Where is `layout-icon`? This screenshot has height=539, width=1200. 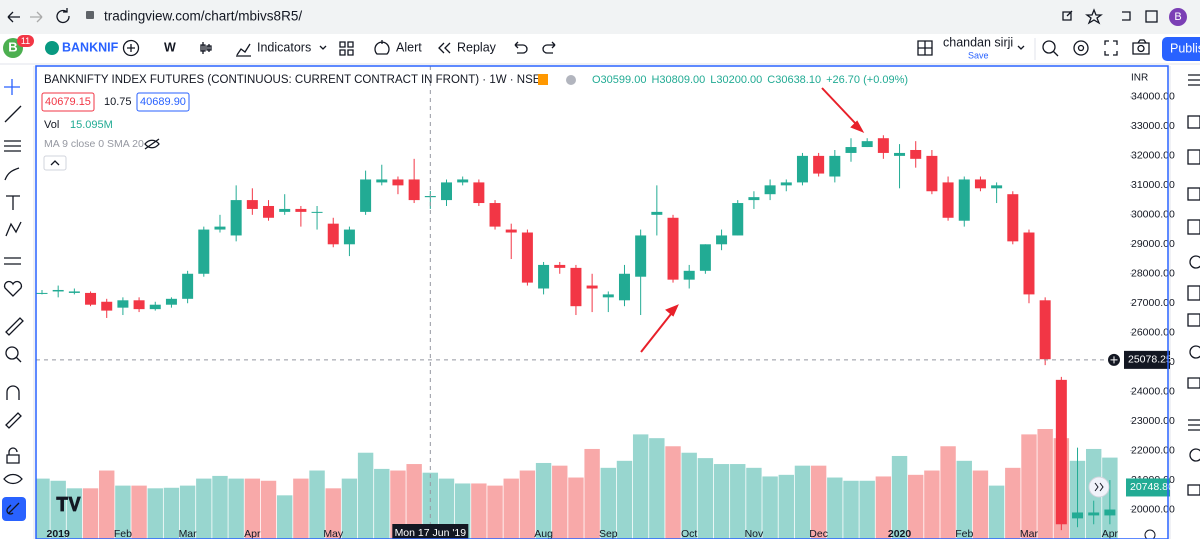
layout-icon is located at coordinates (925, 48).